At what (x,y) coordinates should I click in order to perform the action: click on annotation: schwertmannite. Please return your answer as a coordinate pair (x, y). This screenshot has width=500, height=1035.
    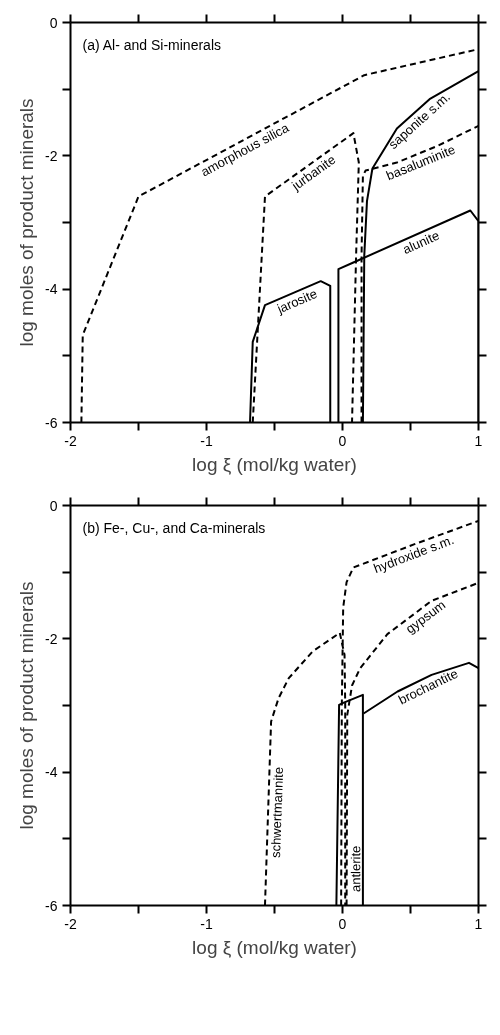
    Looking at the image, I should click on (277, 812).